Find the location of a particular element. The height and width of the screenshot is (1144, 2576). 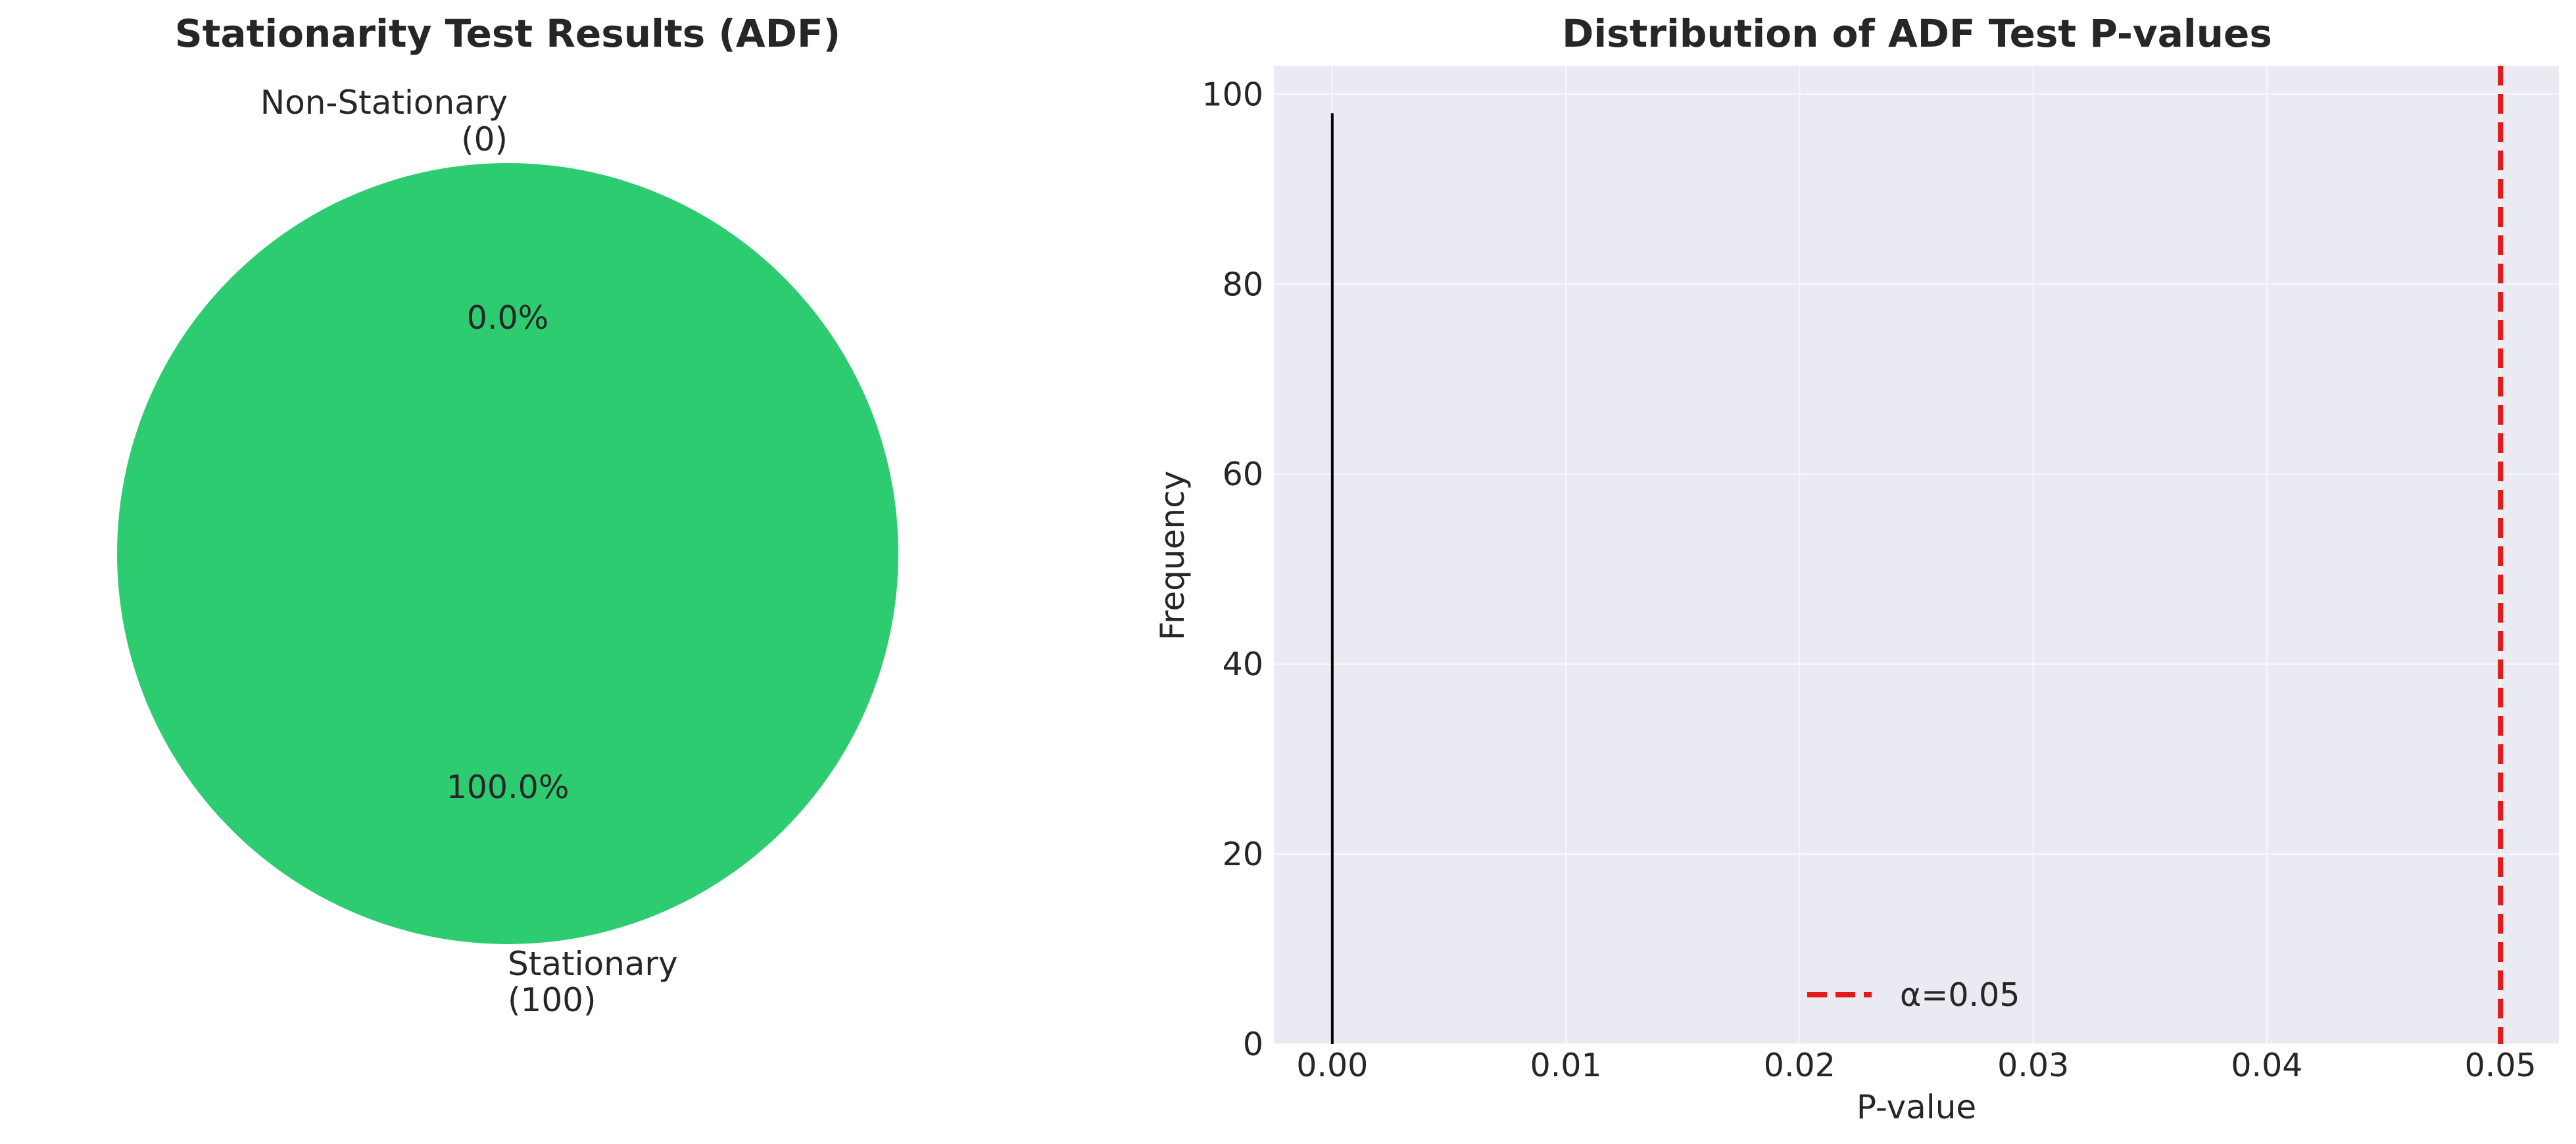

legend-threshold-label: α=0.05 is located at coordinates (1960, 995).